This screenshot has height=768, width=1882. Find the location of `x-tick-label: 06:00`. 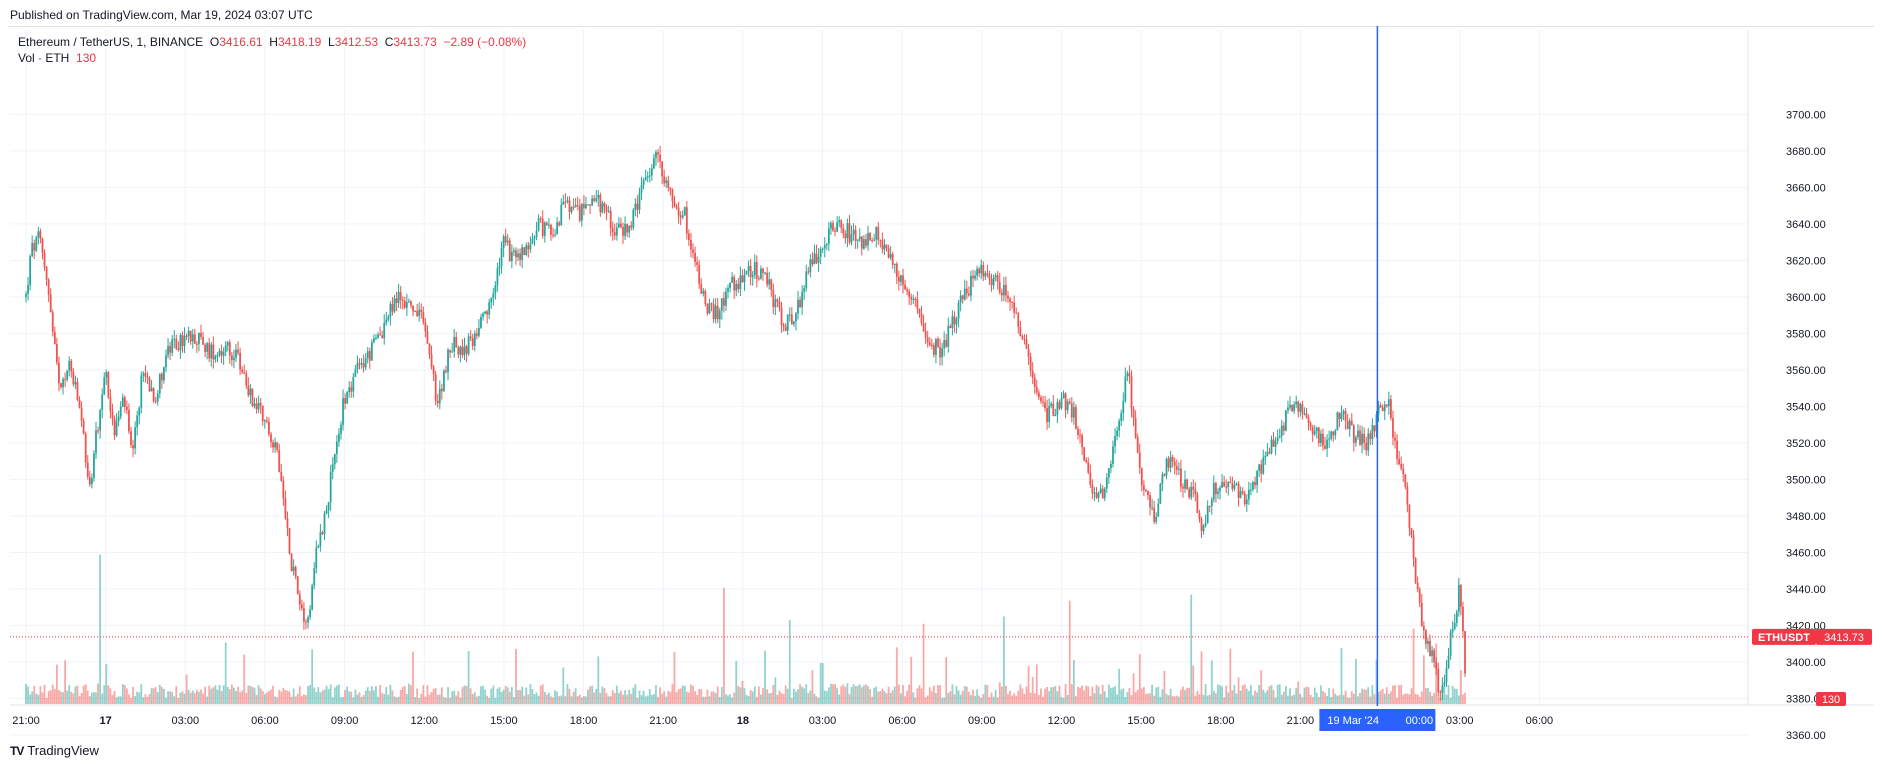

x-tick-label: 06:00 is located at coordinates (265, 721).